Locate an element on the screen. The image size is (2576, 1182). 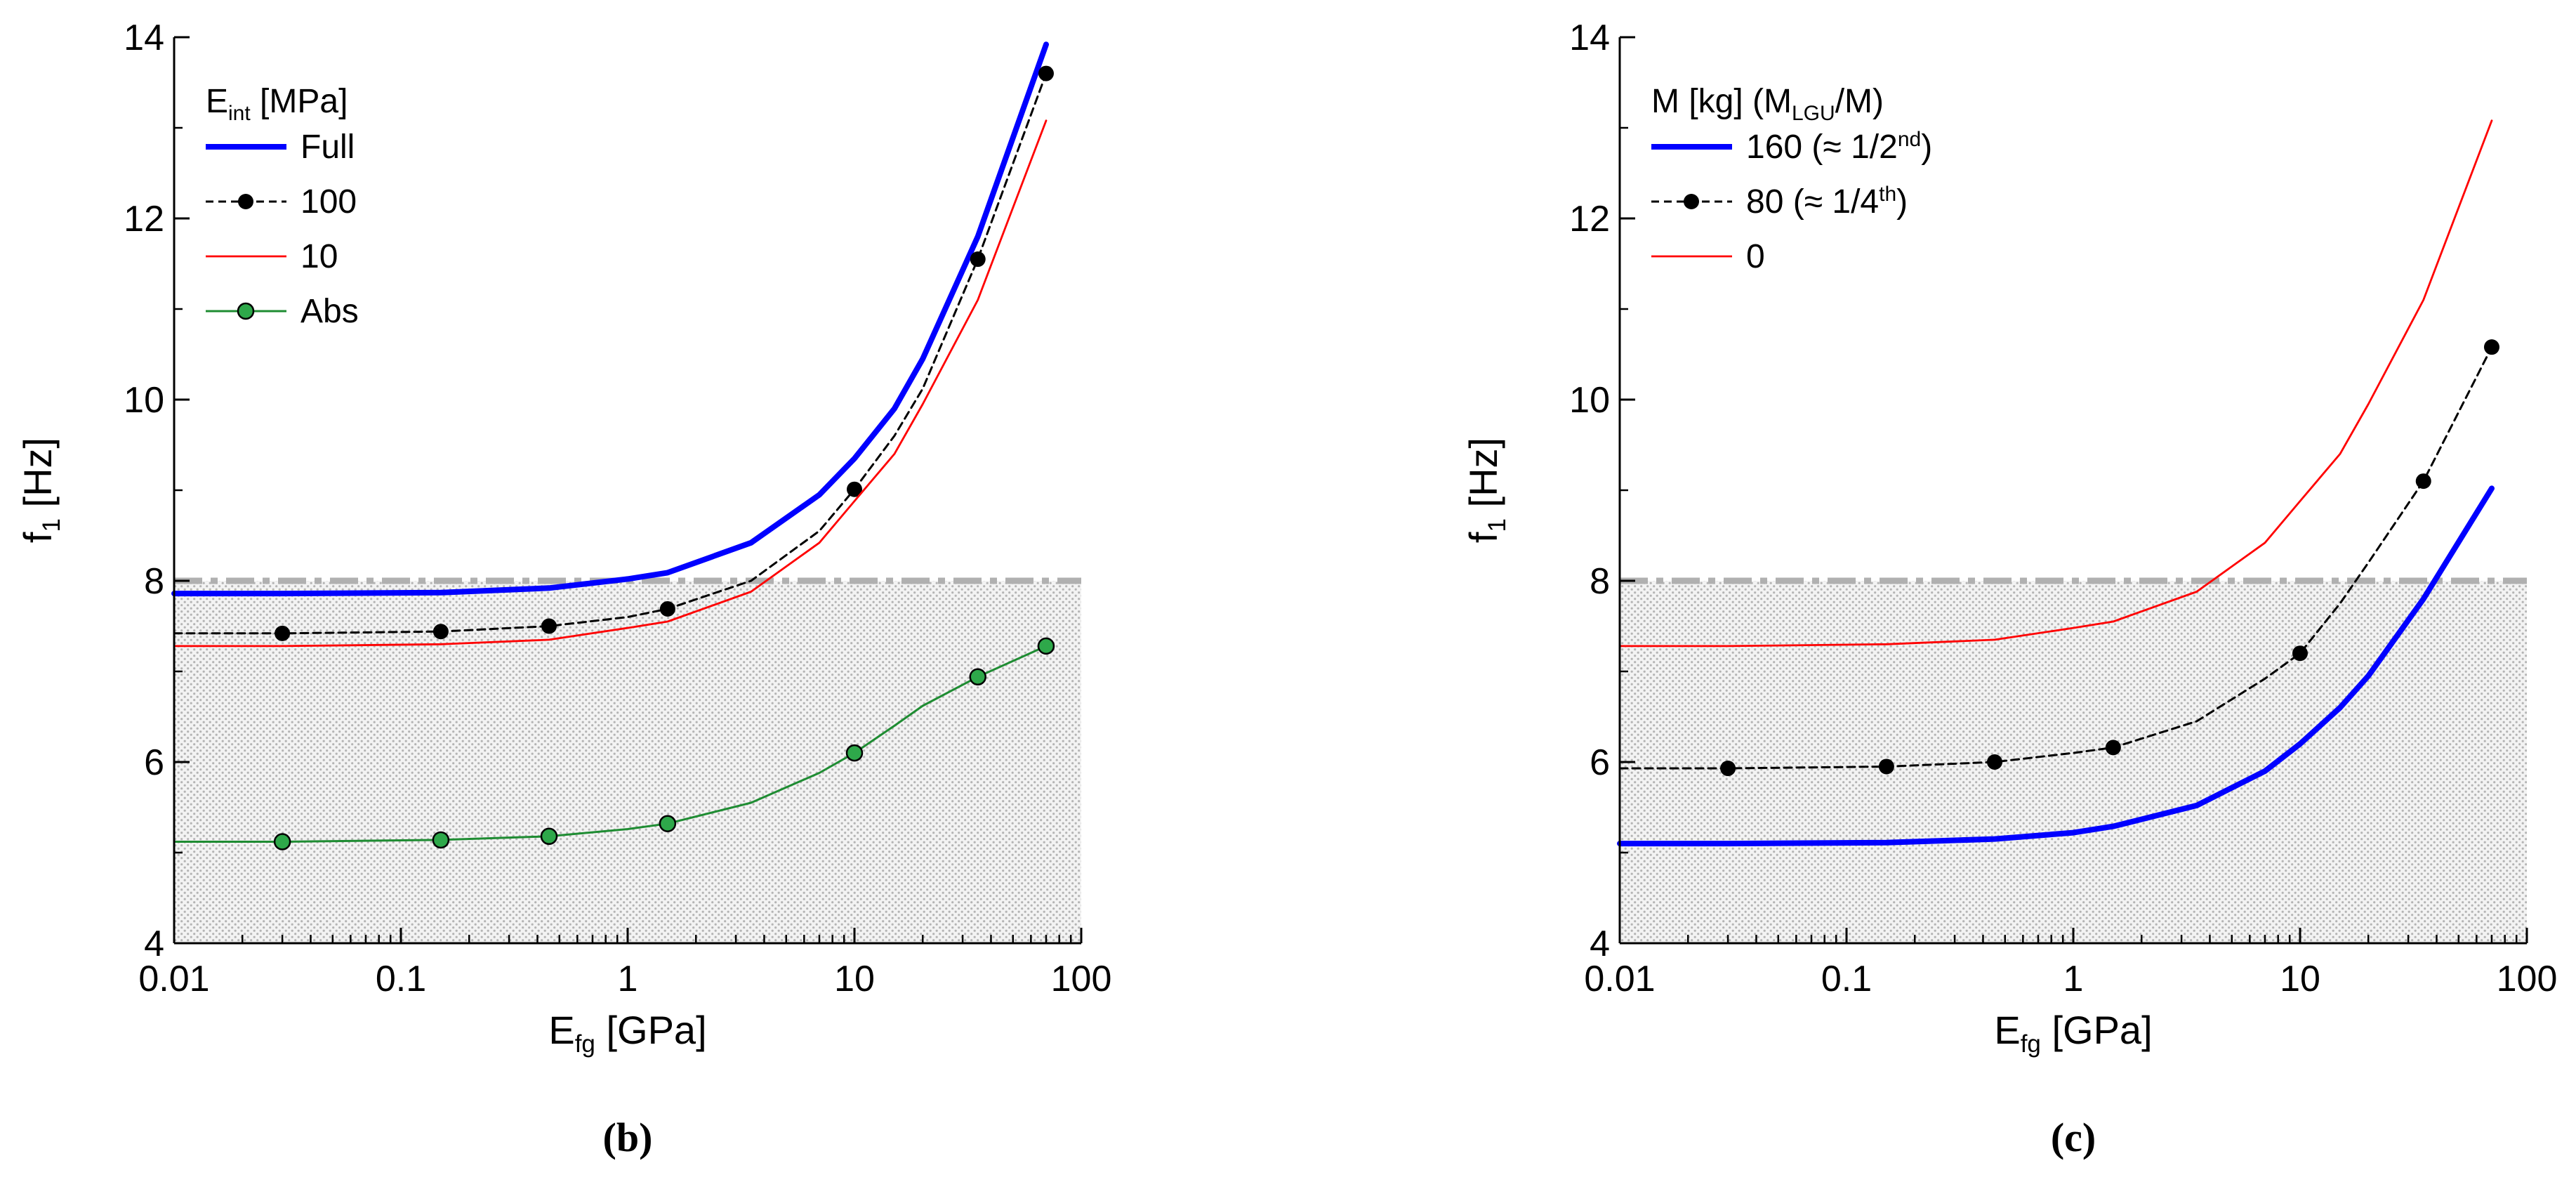
legend-label-full: Full is located at coordinates (327, 147).